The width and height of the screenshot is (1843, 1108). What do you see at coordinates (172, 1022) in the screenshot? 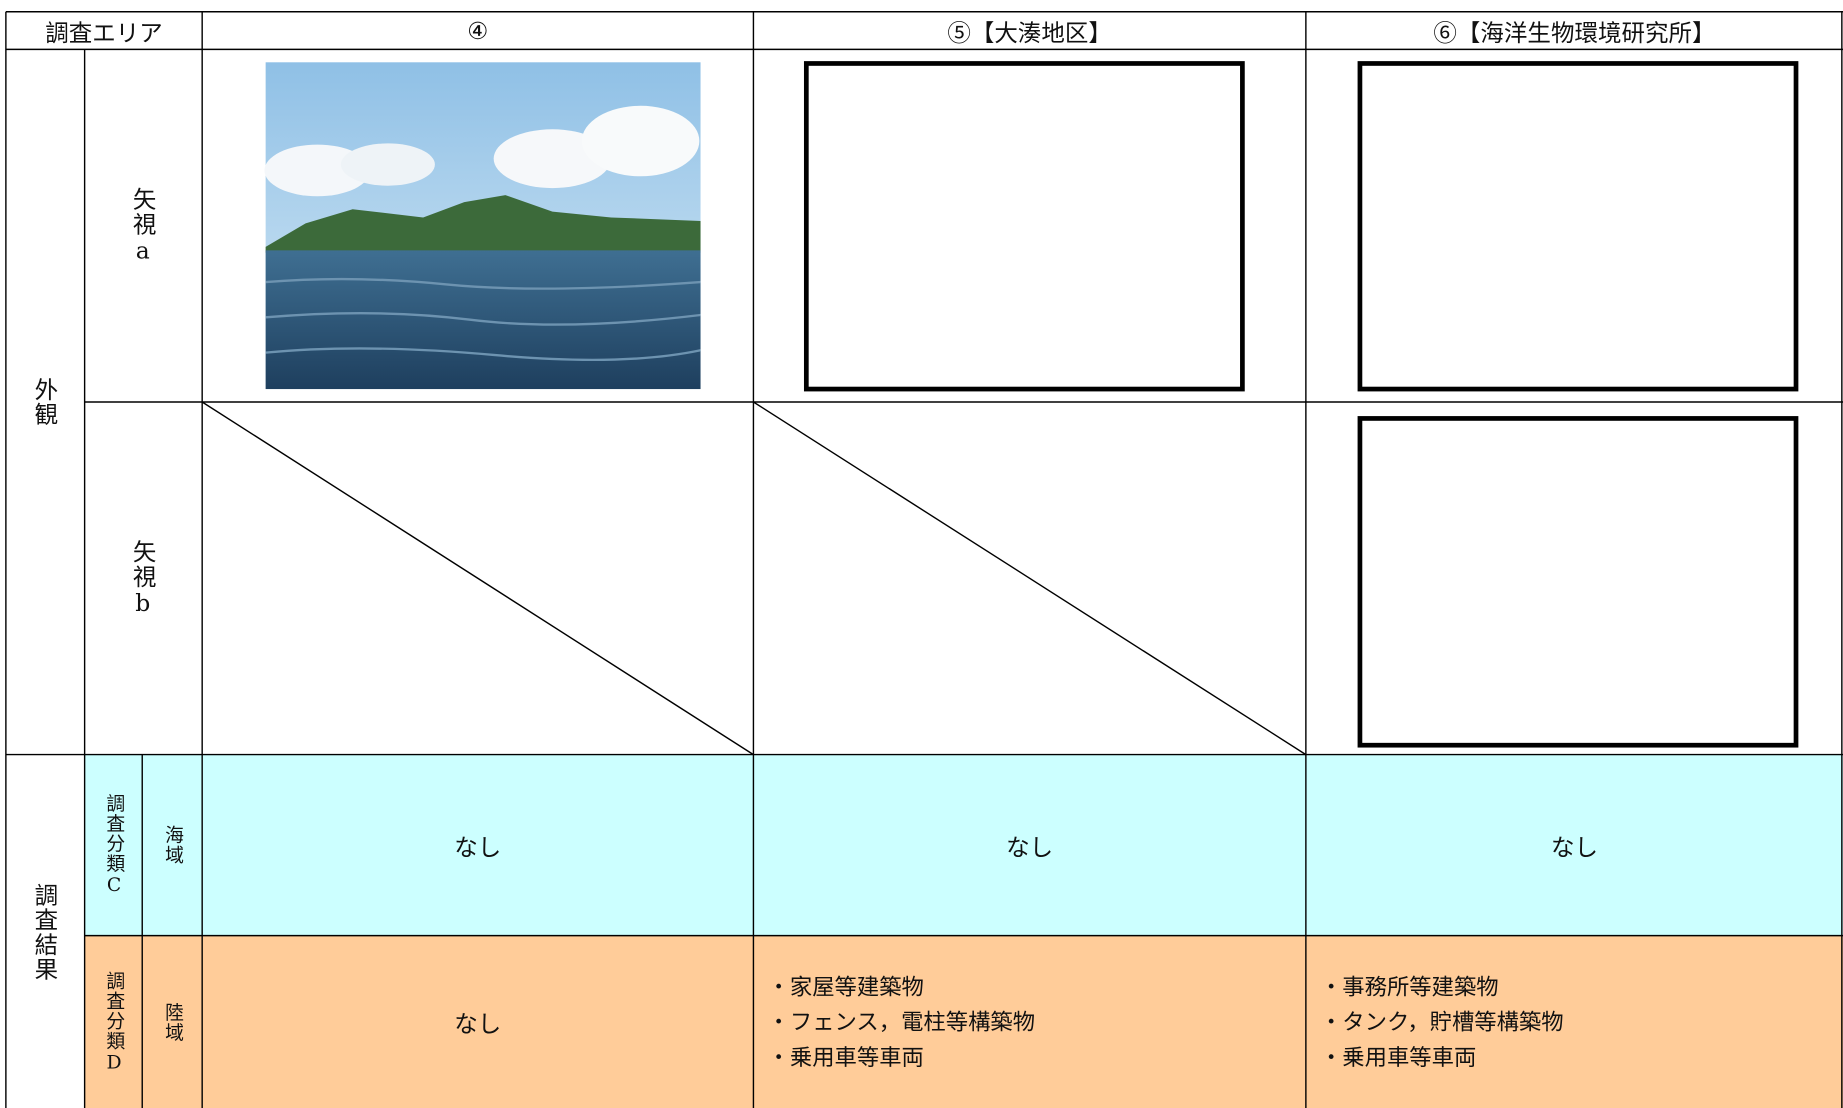
I see `row-label: 陸域` at bounding box center [172, 1022].